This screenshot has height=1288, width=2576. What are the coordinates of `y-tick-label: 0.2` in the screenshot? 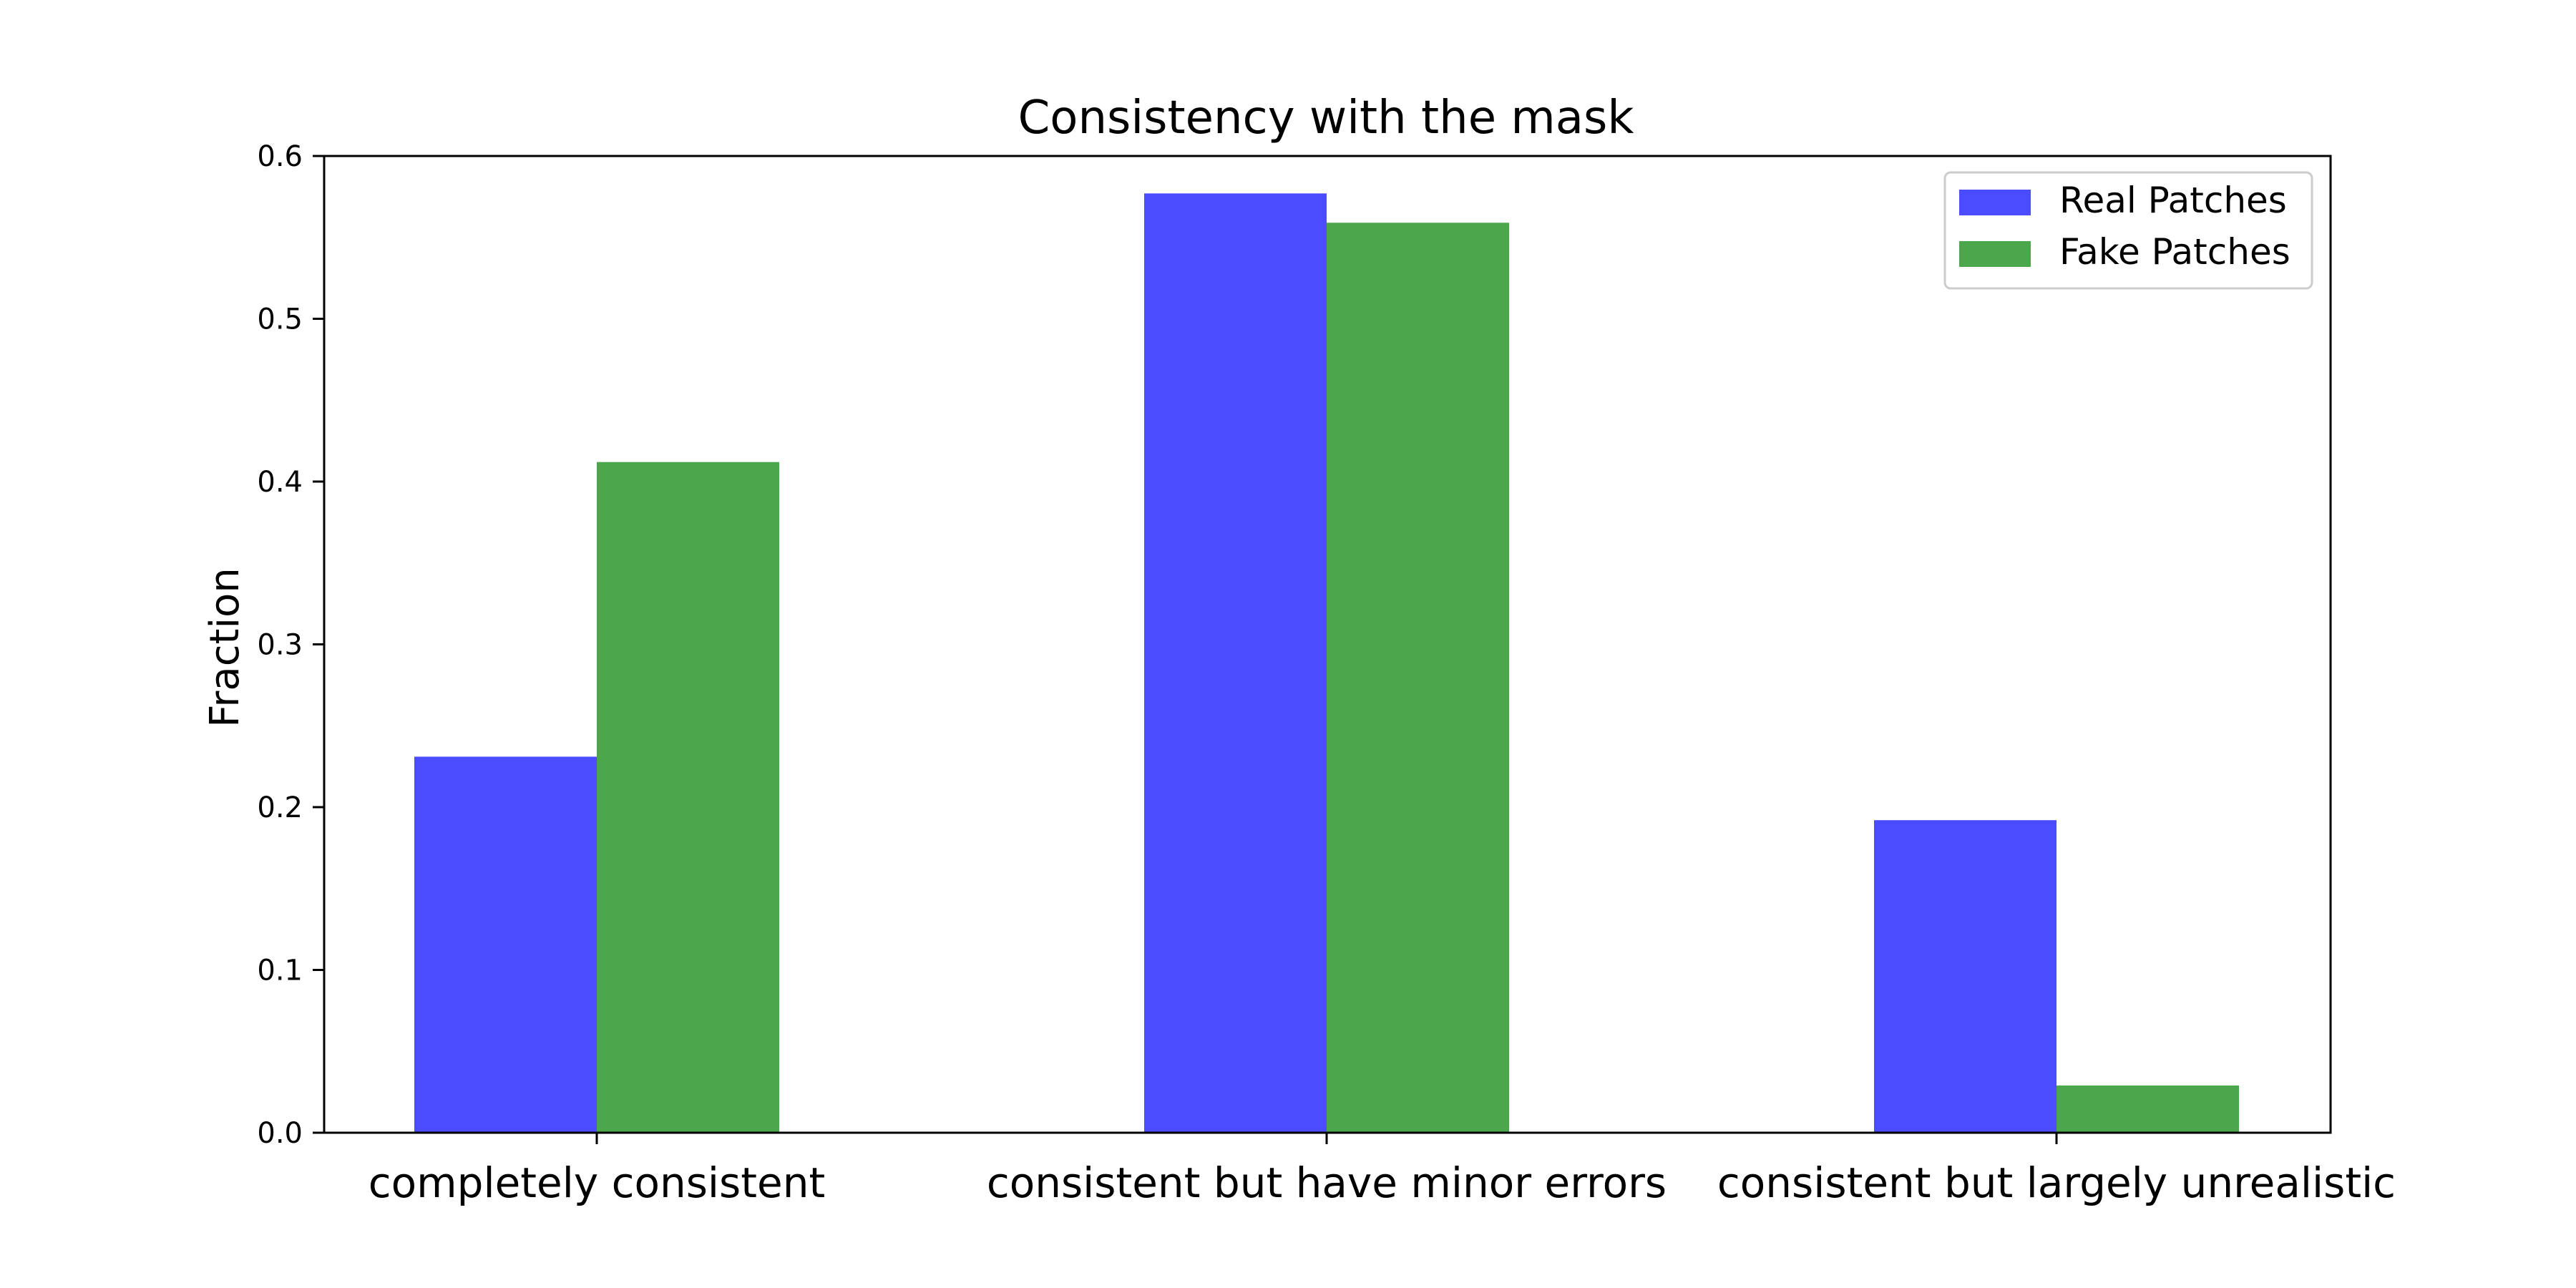 It's located at (280, 807).